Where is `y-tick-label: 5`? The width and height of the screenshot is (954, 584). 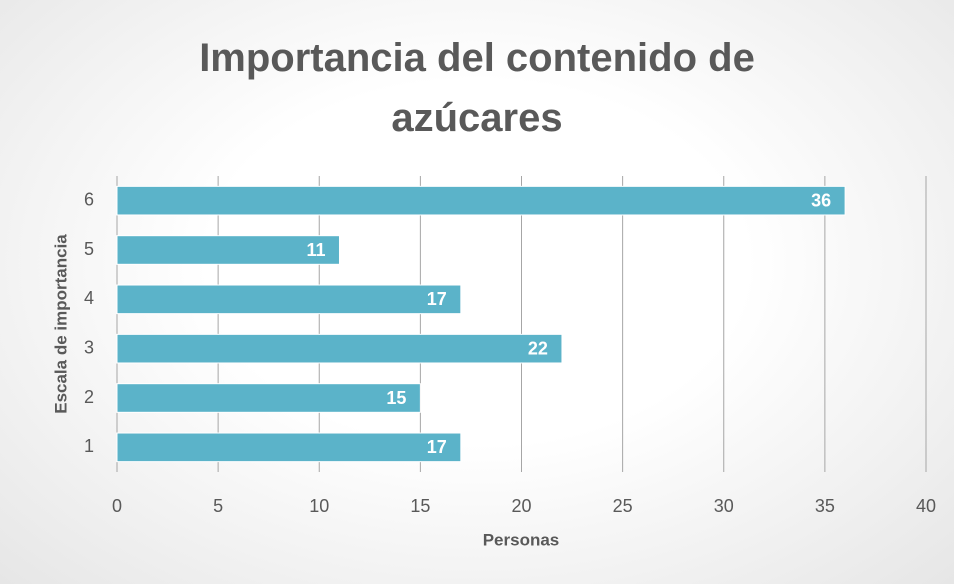
y-tick-label: 5 is located at coordinates (89, 249).